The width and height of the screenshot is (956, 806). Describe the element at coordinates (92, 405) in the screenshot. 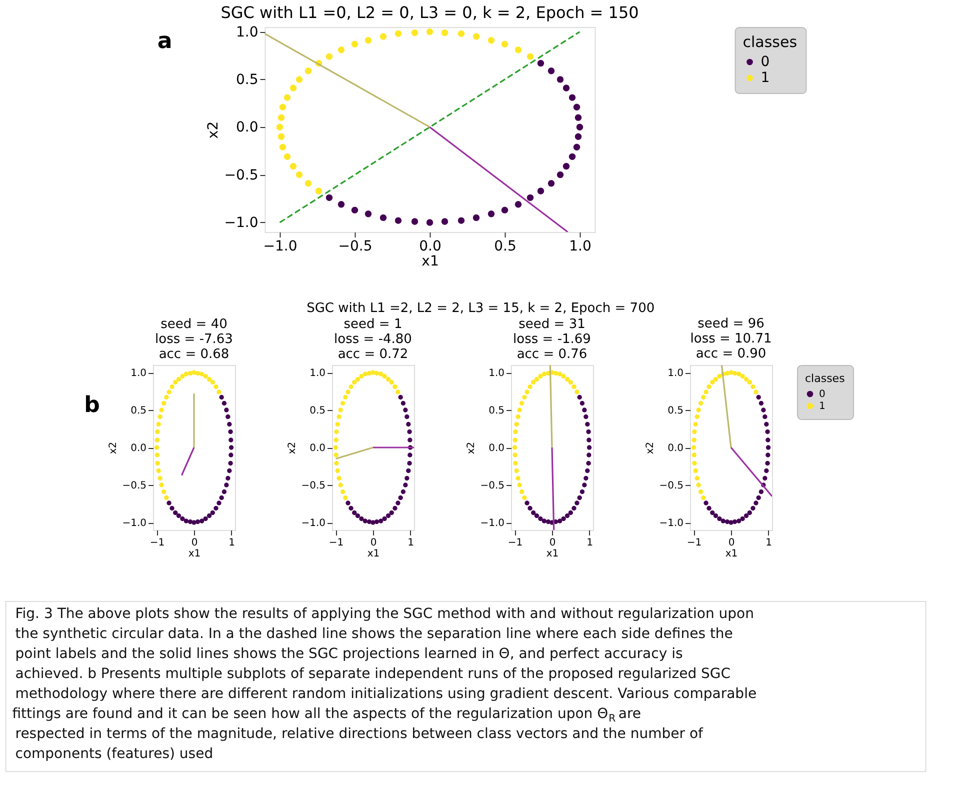

I see `text: b` at that location.